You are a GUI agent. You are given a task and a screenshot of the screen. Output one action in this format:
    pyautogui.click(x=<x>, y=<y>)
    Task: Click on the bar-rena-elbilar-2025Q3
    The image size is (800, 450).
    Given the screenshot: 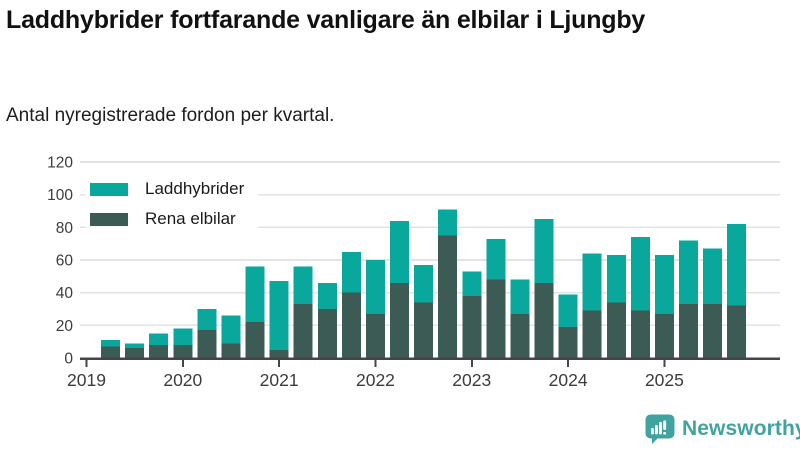 What is the action you would take?
    pyautogui.click(x=713, y=331)
    